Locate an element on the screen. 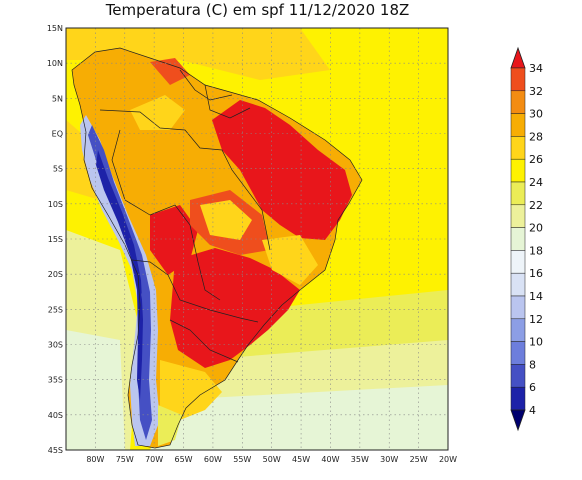  latitude-label: 15S is located at coordinates (55, 239).